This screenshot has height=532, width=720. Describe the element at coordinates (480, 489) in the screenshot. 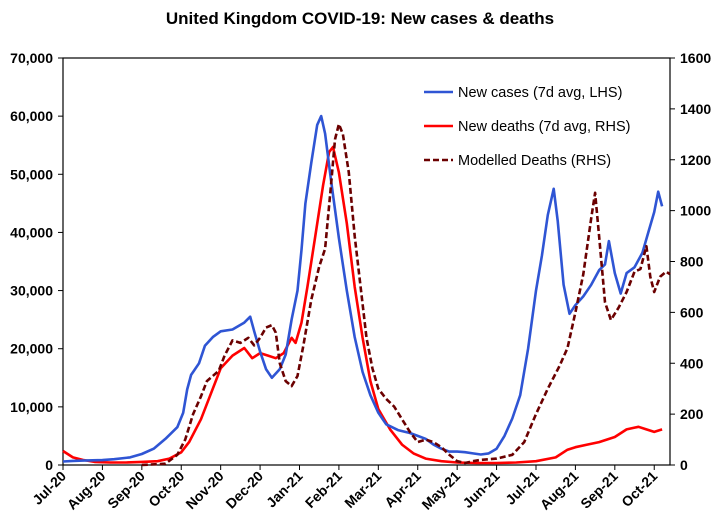

I see `x-tick-label: Jun-21` at that location.